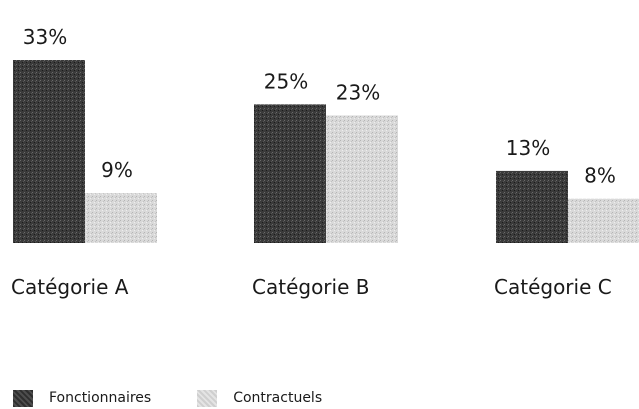 The height and width of the screenshot is (409, 639). I want to click on value-label-contractuels-categorie-a: 9%, so click(117, 170).